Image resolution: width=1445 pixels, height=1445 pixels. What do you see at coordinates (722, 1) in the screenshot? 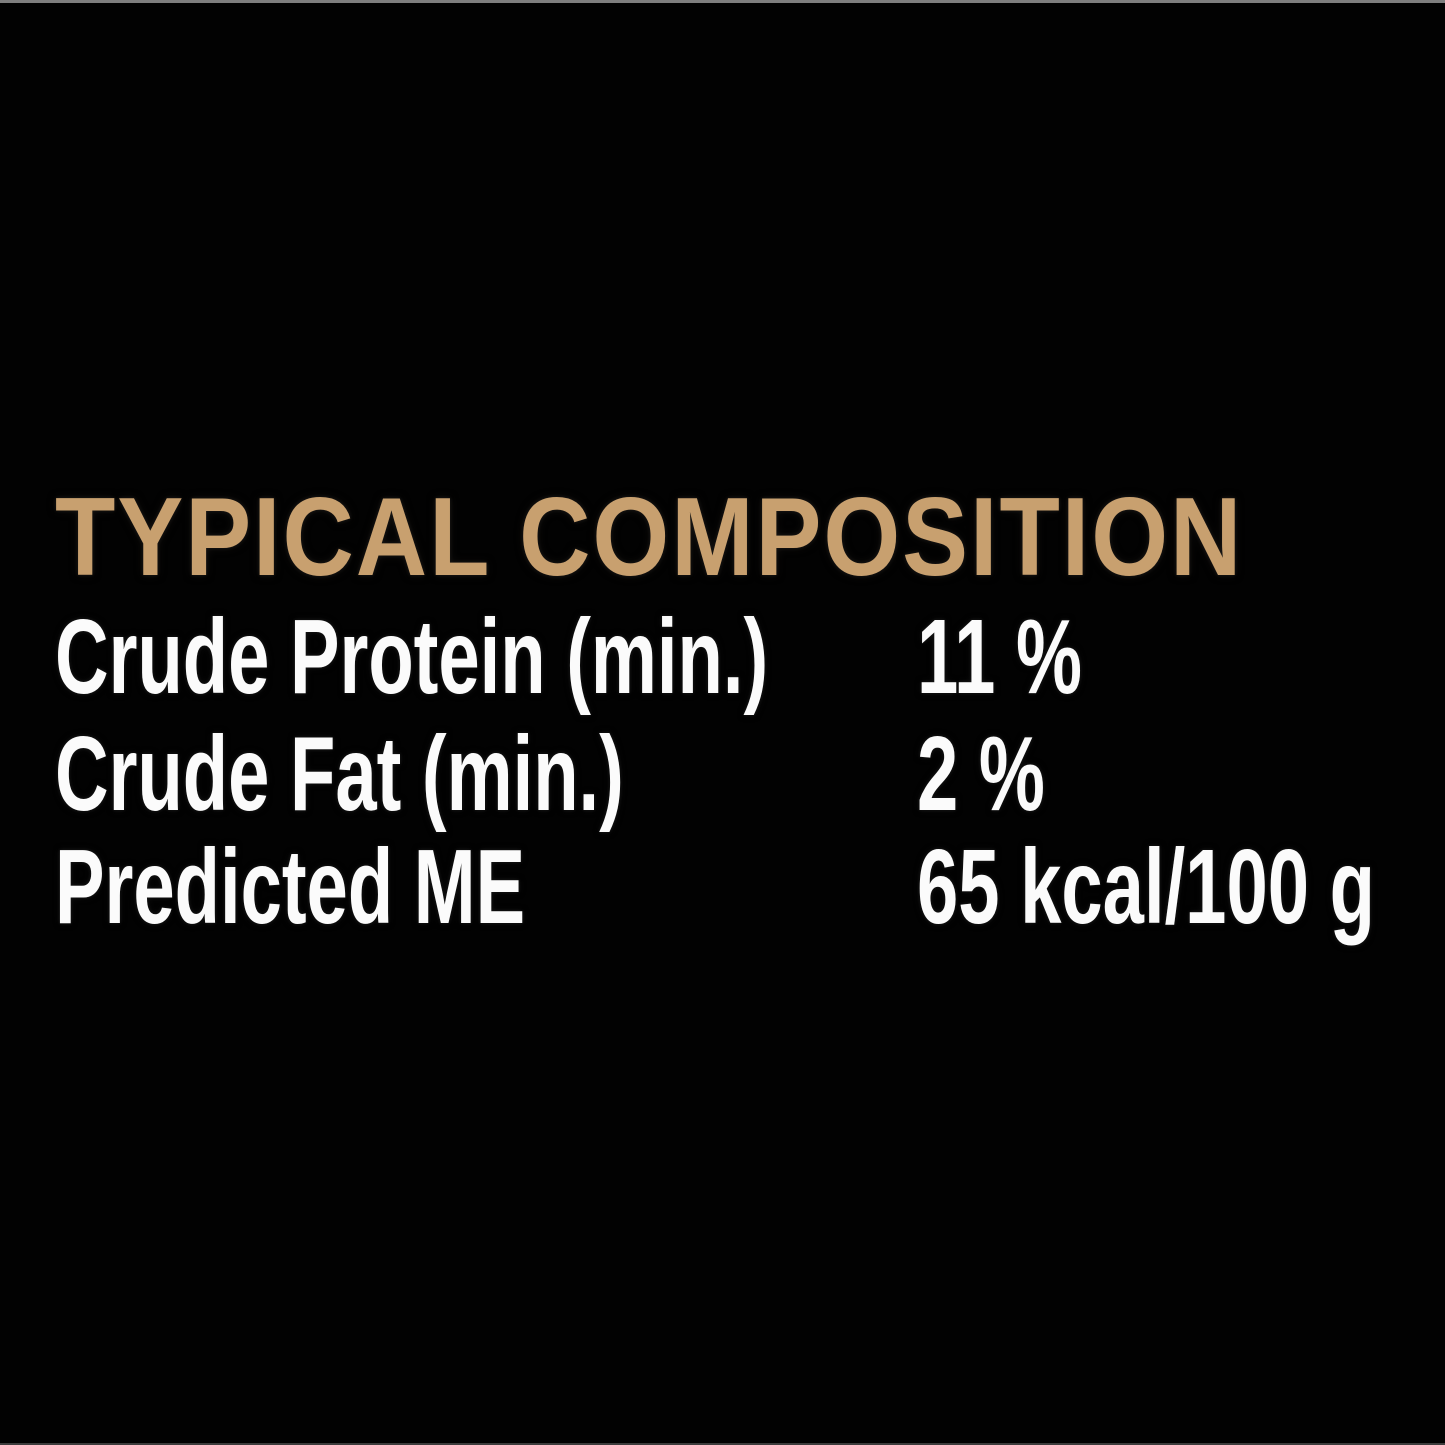
I see `top-edge-line` at bounding box center [722, 1].